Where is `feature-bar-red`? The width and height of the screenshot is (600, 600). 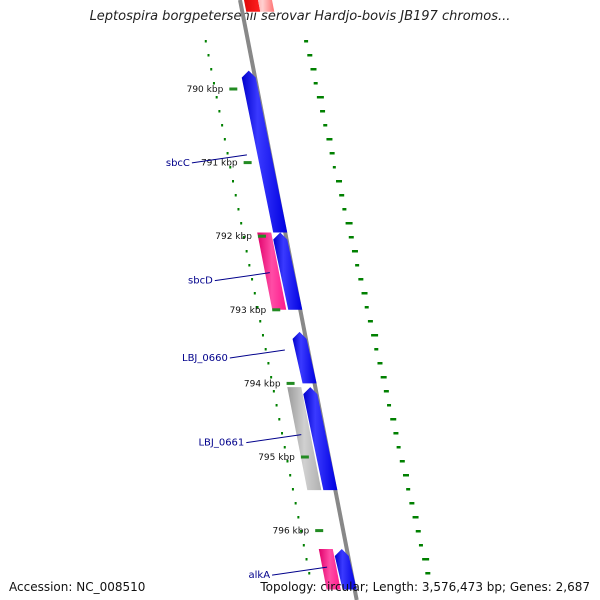 feature-bar-red is located at coordinates (249, 6).